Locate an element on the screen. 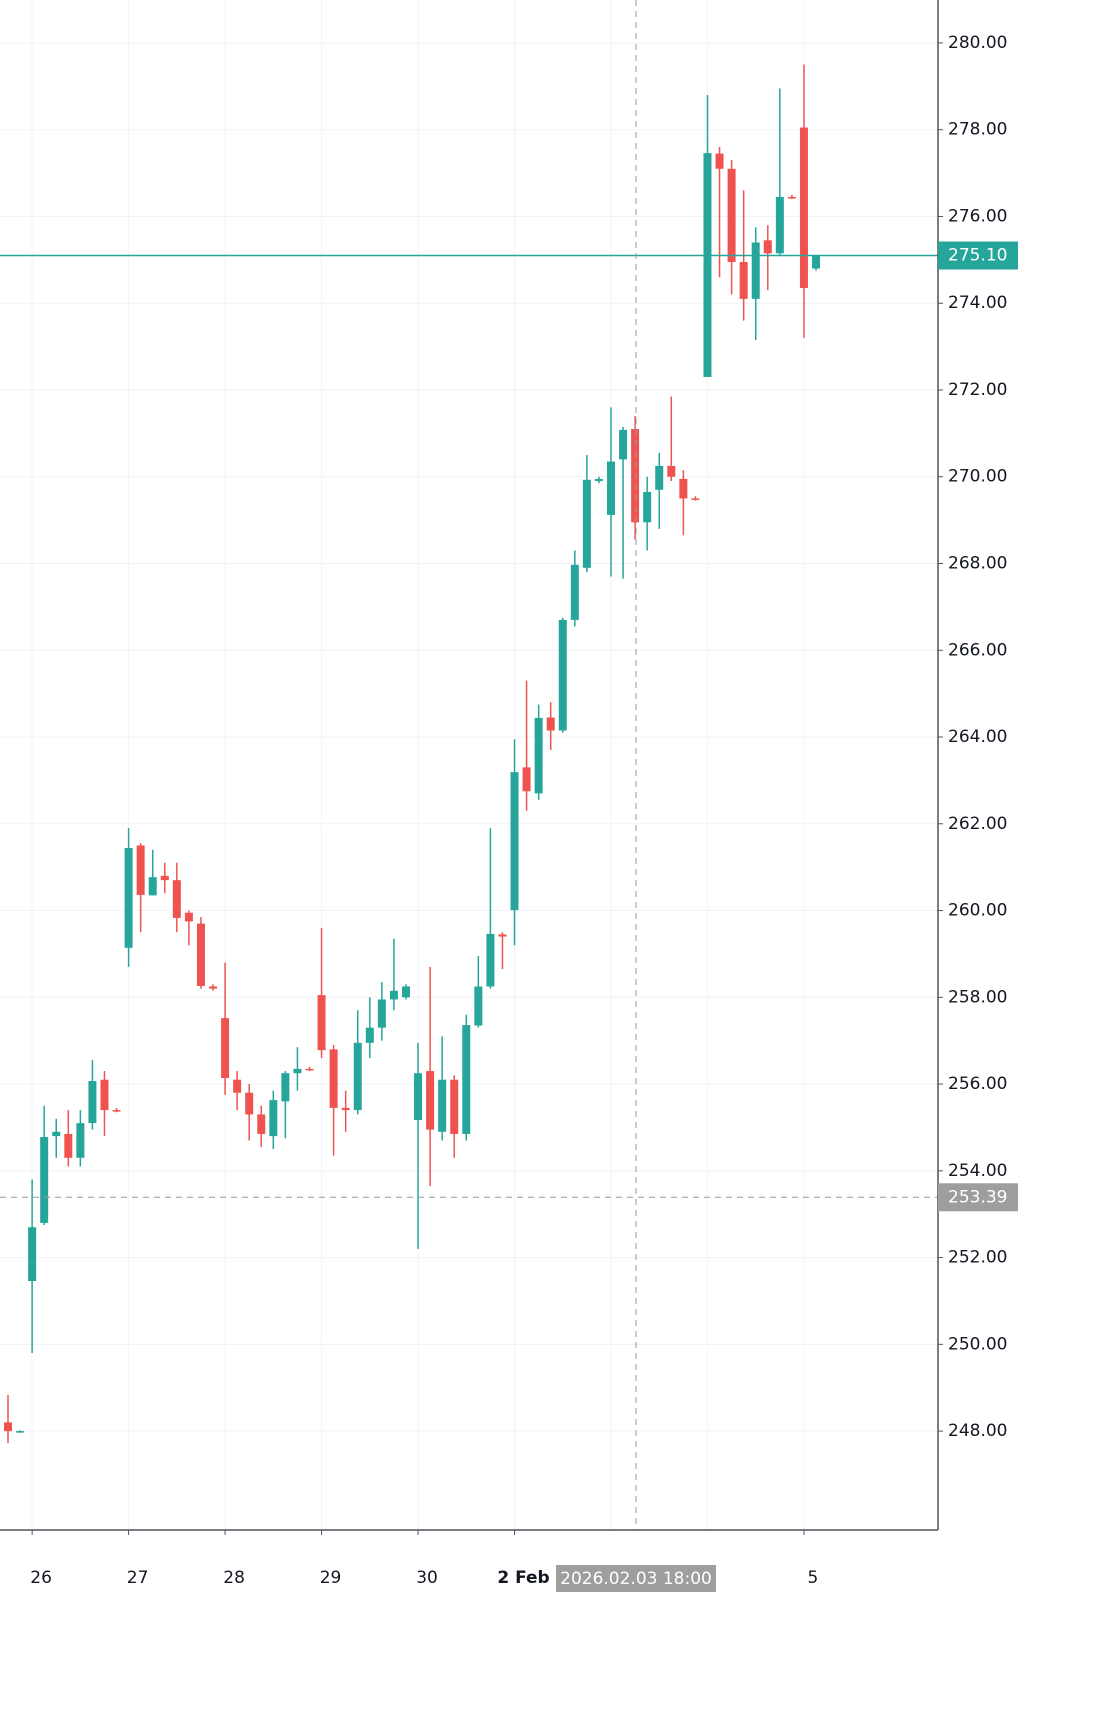 The image size is (1117, 1721). crosshair-price-box is located at coordinates (978, 1197).